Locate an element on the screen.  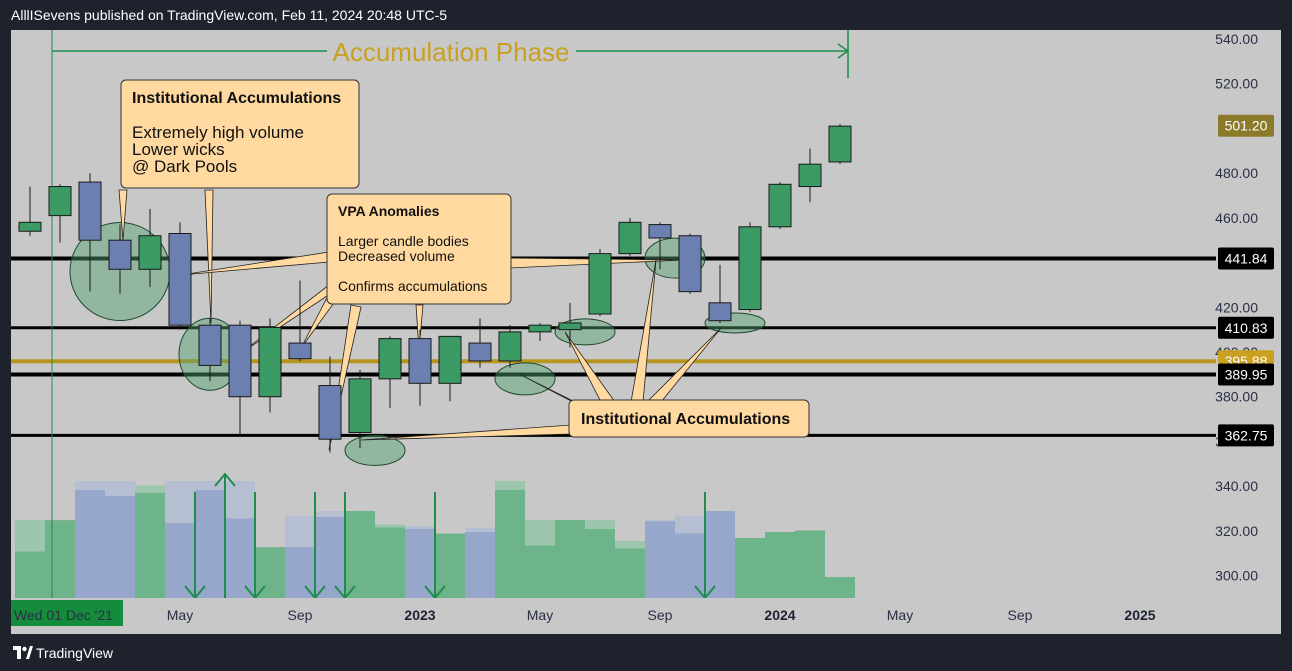
y-tick-label: 460.00 is located at coordinates (1236, 218).